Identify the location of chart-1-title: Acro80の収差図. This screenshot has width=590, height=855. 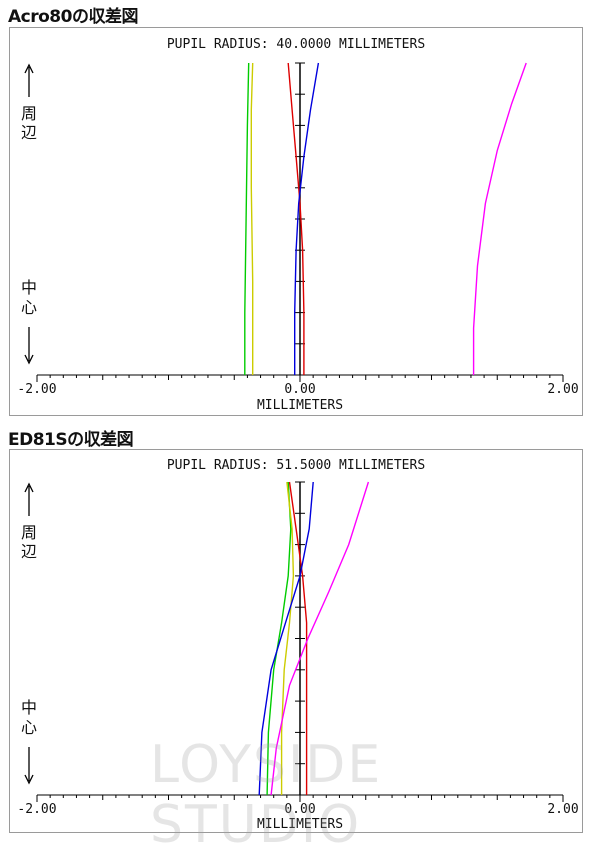
(73, 17).